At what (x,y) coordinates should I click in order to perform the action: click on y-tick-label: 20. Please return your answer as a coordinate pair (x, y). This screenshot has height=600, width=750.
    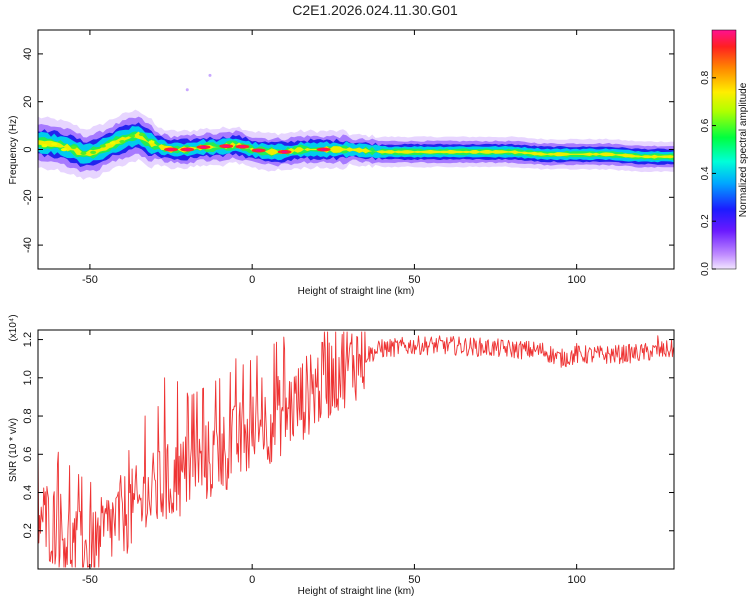
    Looking at the image, I should click on (28, 102).